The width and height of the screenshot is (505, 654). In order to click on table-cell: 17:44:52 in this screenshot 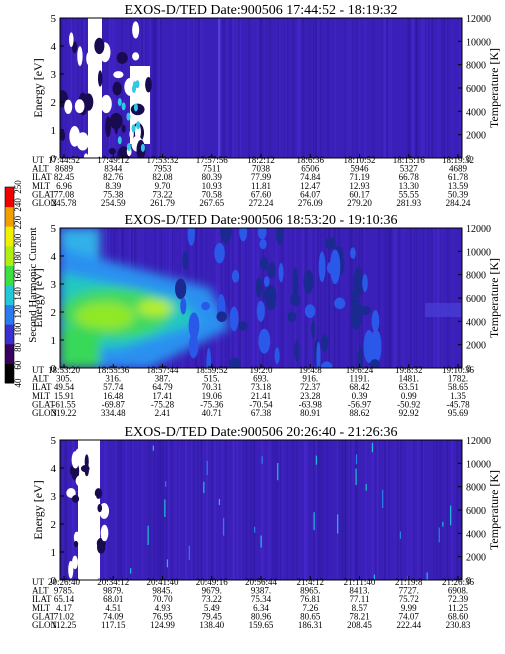, I will do `click(64, 160)`.